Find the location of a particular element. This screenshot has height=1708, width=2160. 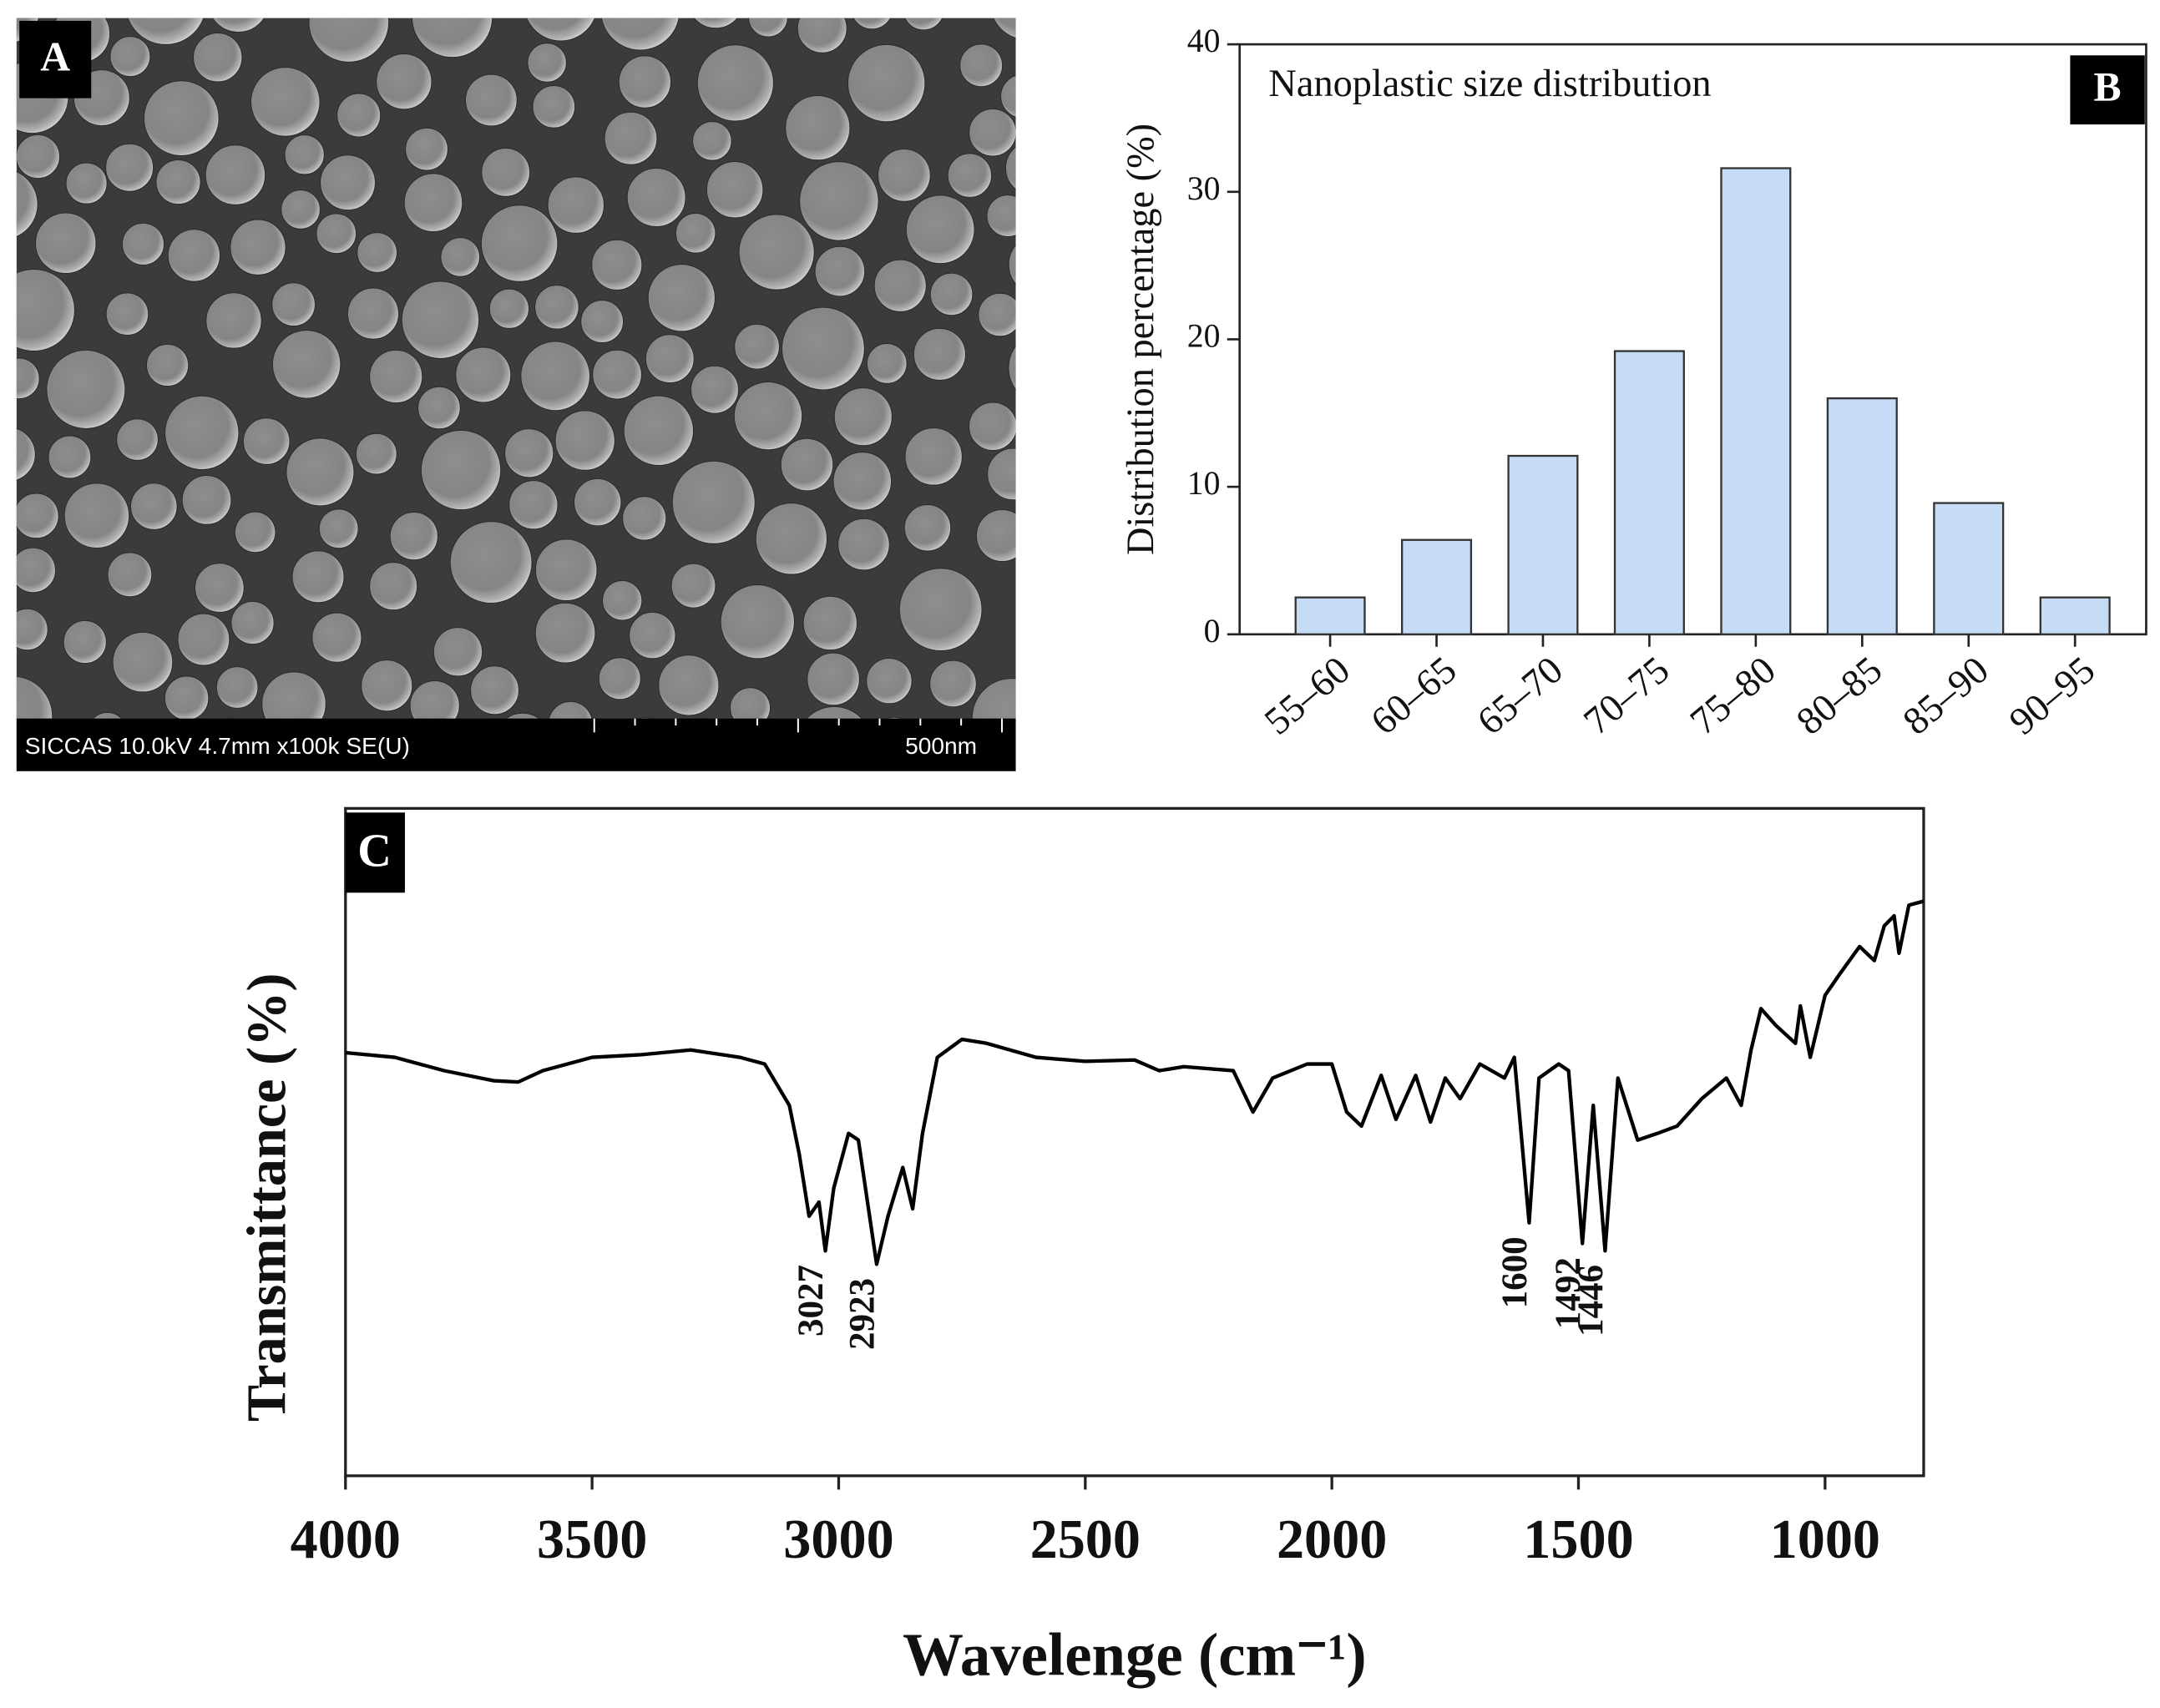

x-axis-label: Wavelenge (cm⁻¹) is located at coordinates (1135, 1654).